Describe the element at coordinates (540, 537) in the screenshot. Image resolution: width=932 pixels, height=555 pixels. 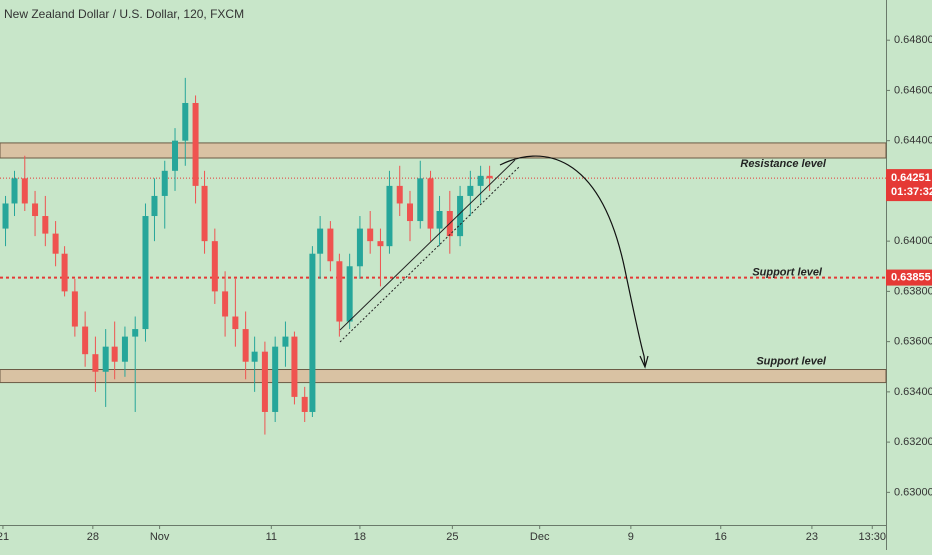
I see `x-tick-label: Dec` at that location.